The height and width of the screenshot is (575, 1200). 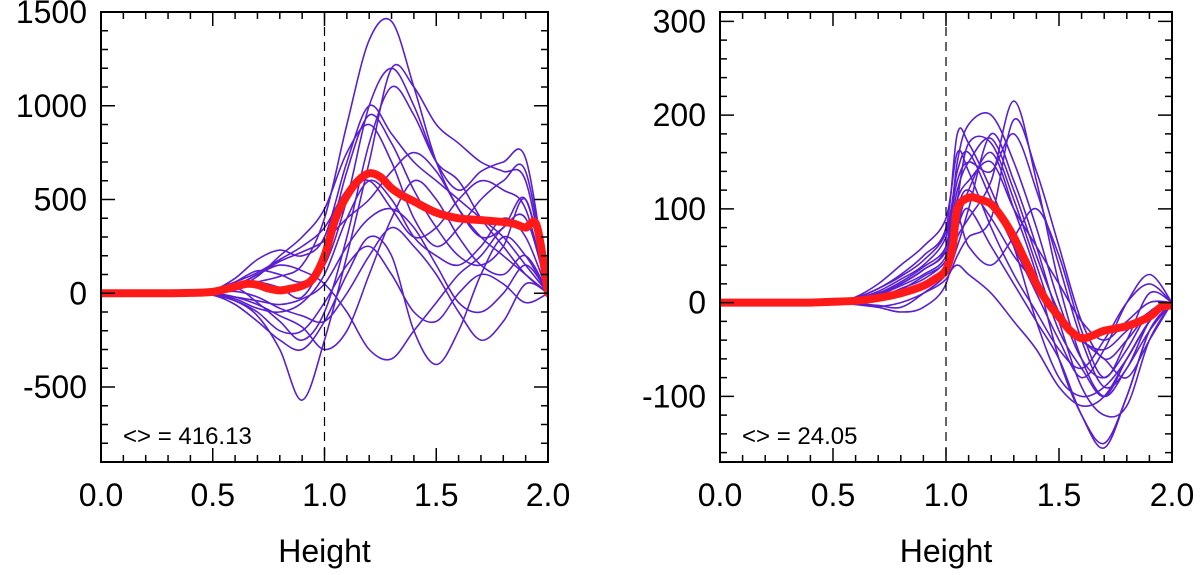 I want to click on series-line-m4, so click(x=324, y=300).